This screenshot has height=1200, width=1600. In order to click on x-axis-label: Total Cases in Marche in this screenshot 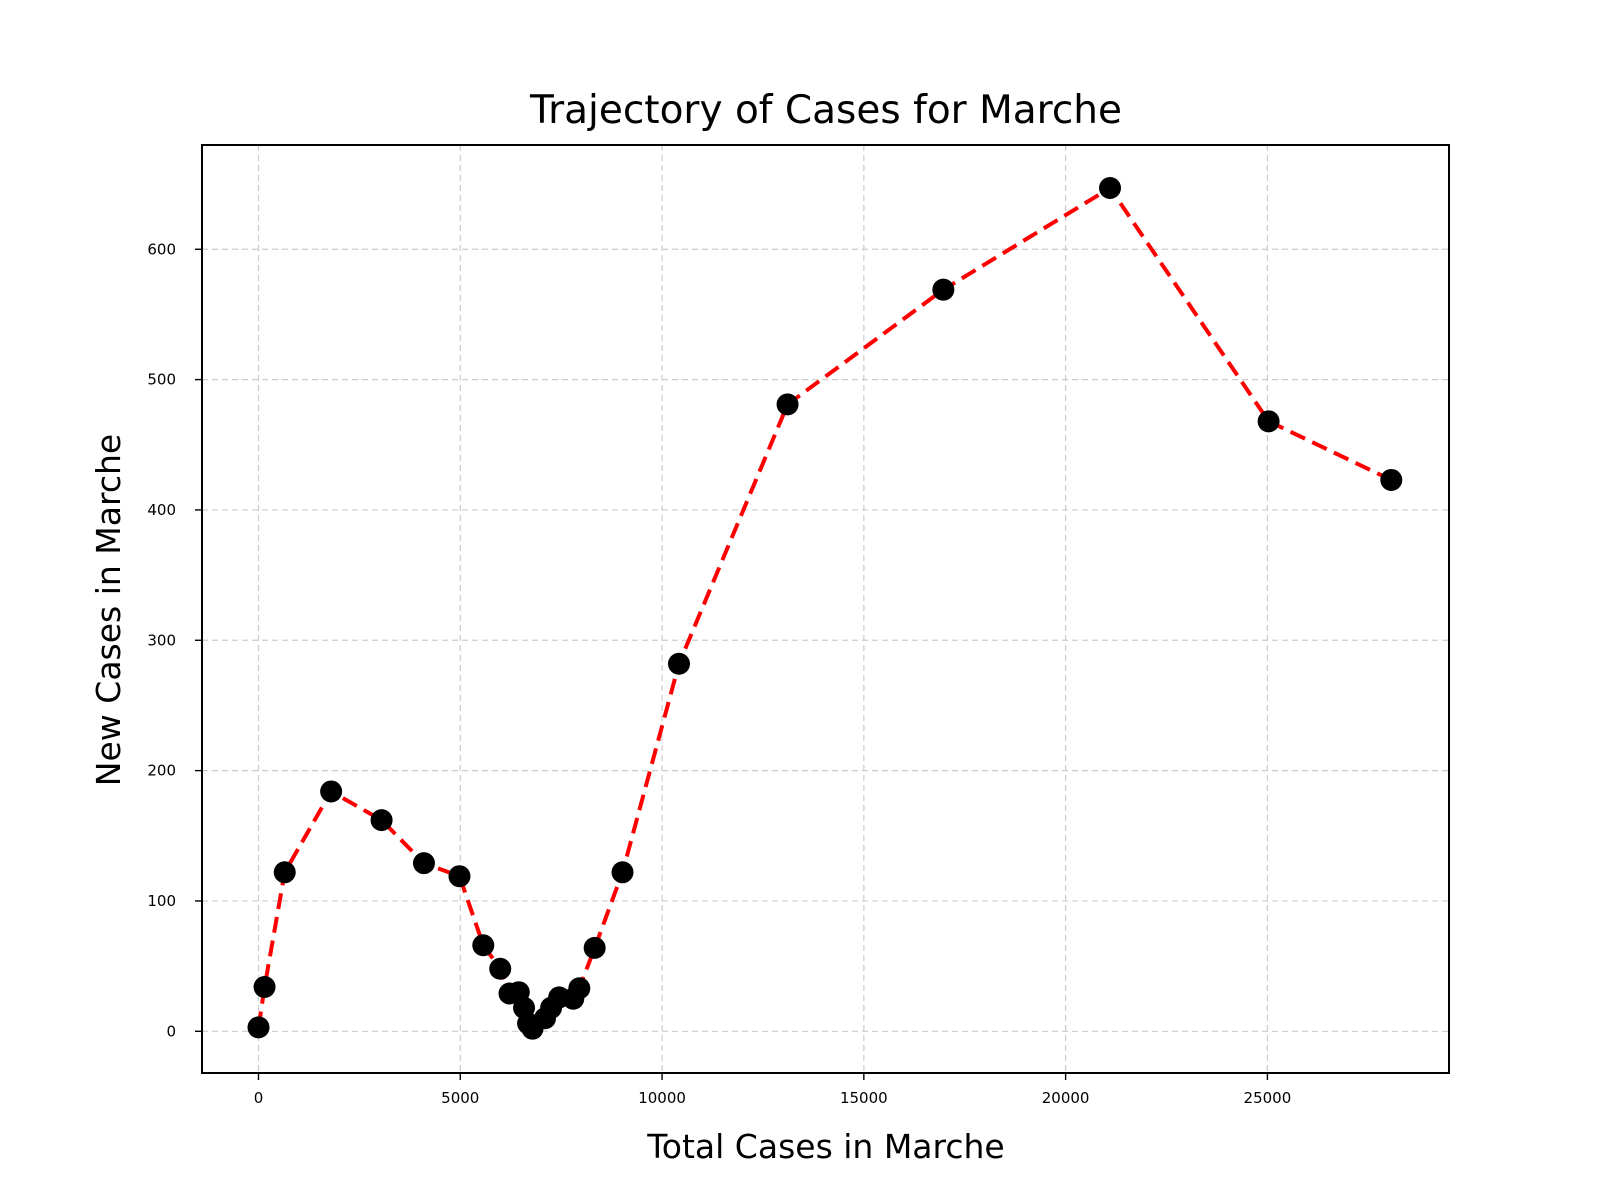, I will do `click(825, 1146)`.